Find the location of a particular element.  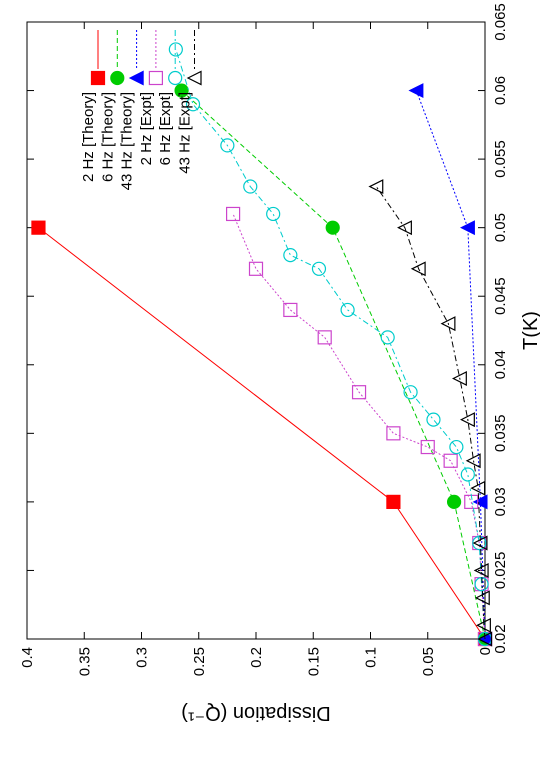

y-tick-label: 0 is located at coordinates (485, 651).